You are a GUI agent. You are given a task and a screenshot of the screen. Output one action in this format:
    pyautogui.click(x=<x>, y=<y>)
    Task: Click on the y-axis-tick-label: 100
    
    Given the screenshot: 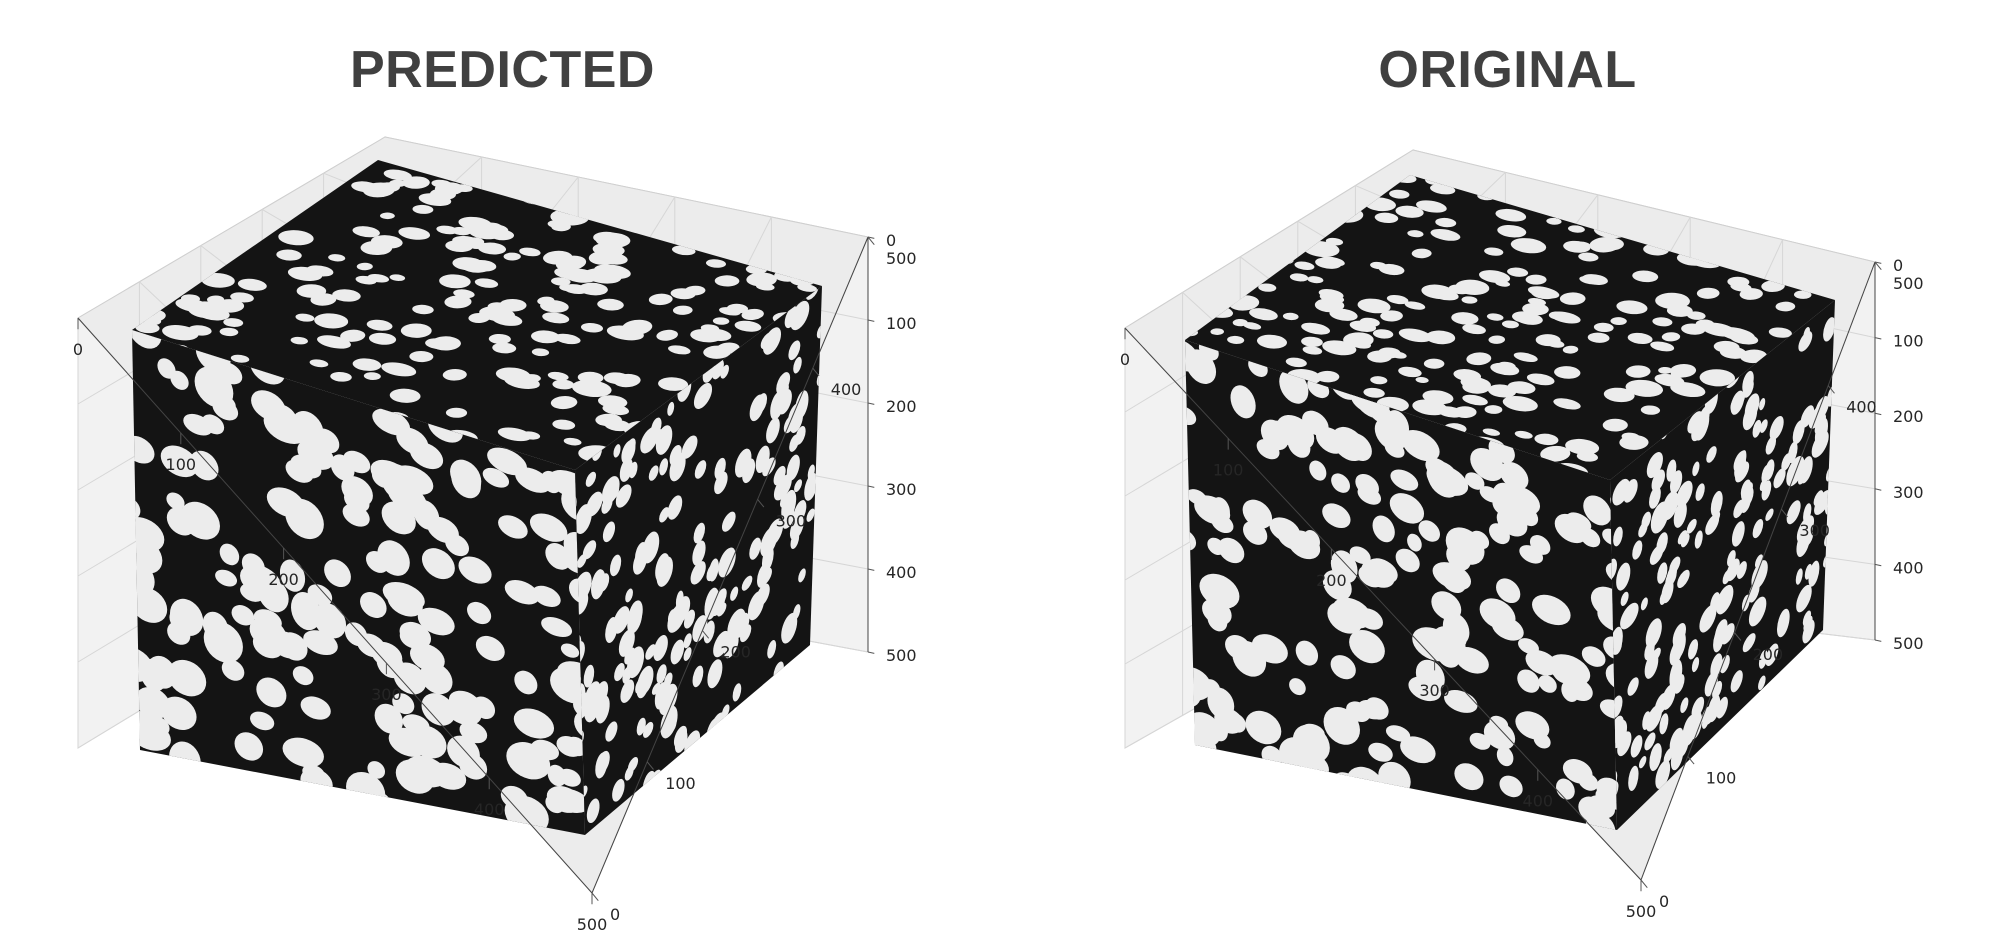 What is the action you would take?
    pyautogui.click(x=1721, y=777)
    